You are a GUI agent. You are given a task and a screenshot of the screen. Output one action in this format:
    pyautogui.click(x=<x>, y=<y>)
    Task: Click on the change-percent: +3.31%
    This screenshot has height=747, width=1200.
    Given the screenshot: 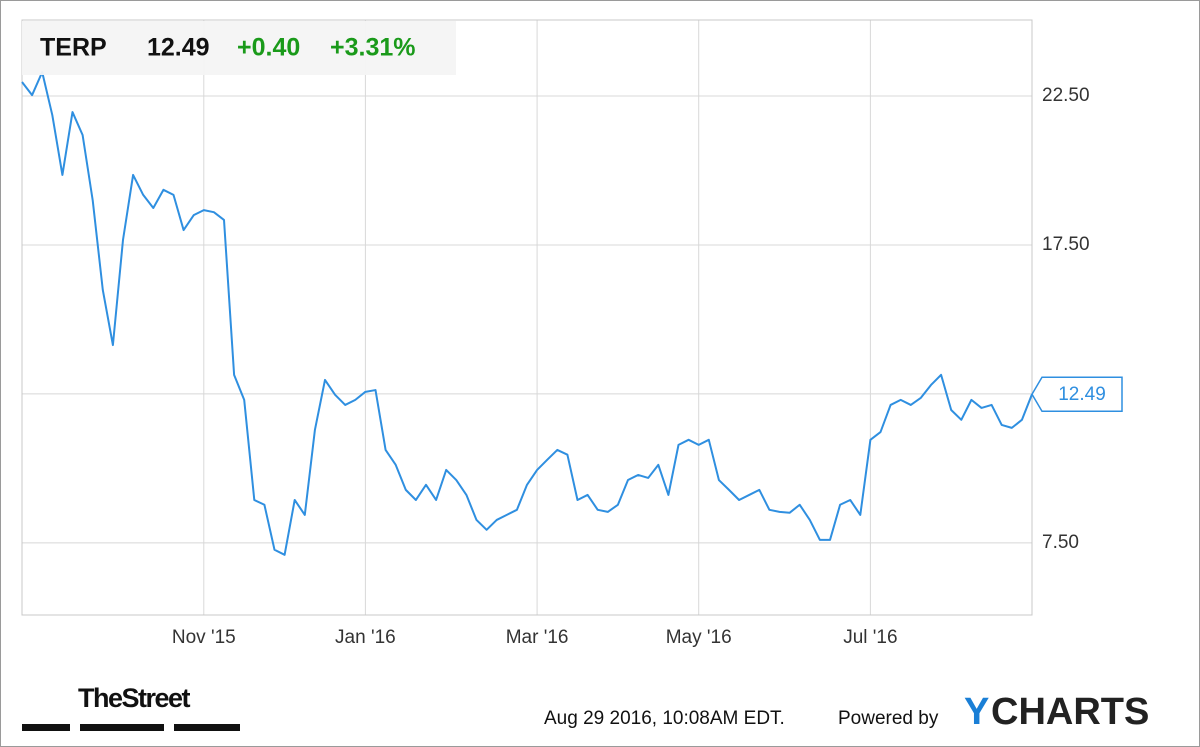 What is the action you would take?
    pyautogui.click(x=373, y=48)
    